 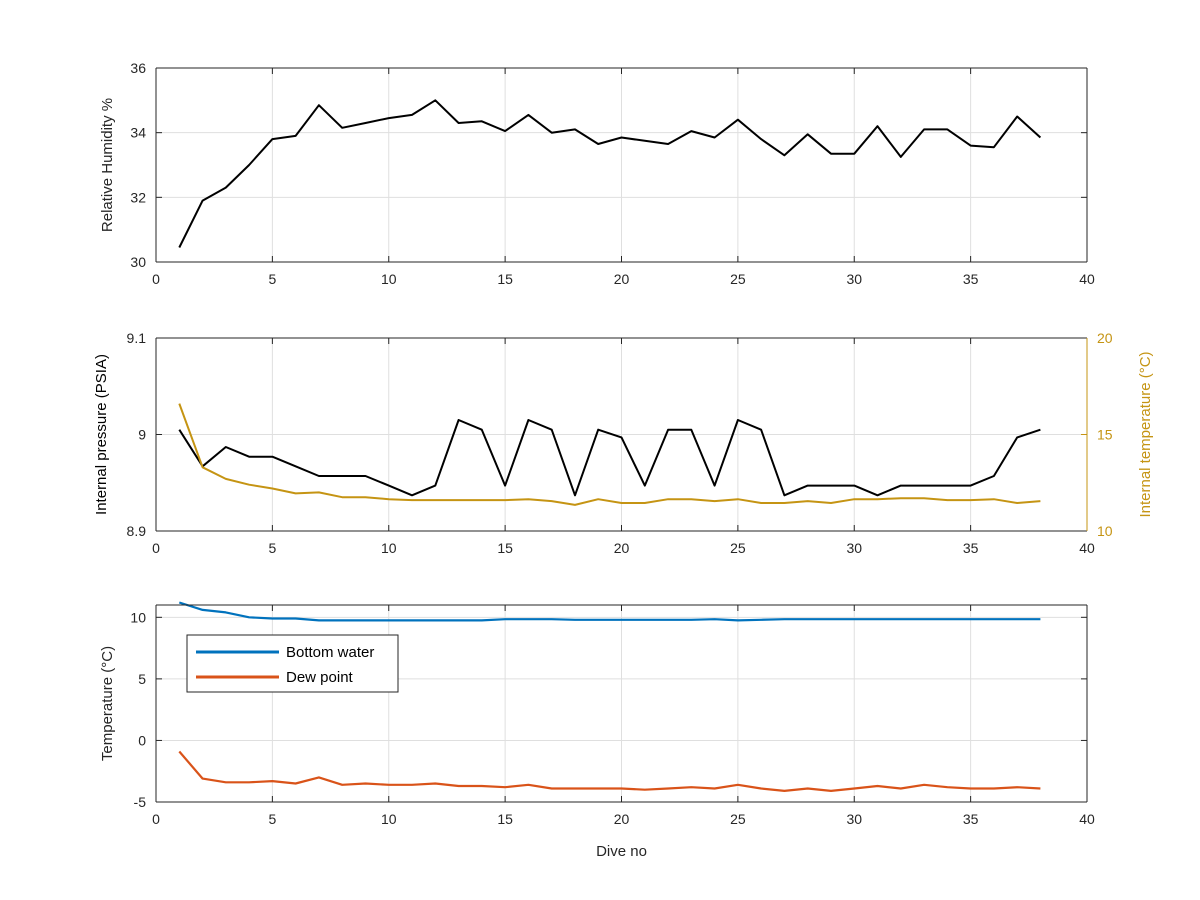 I want to click on series-line-internal-temperature, so click(x=609, y=454).